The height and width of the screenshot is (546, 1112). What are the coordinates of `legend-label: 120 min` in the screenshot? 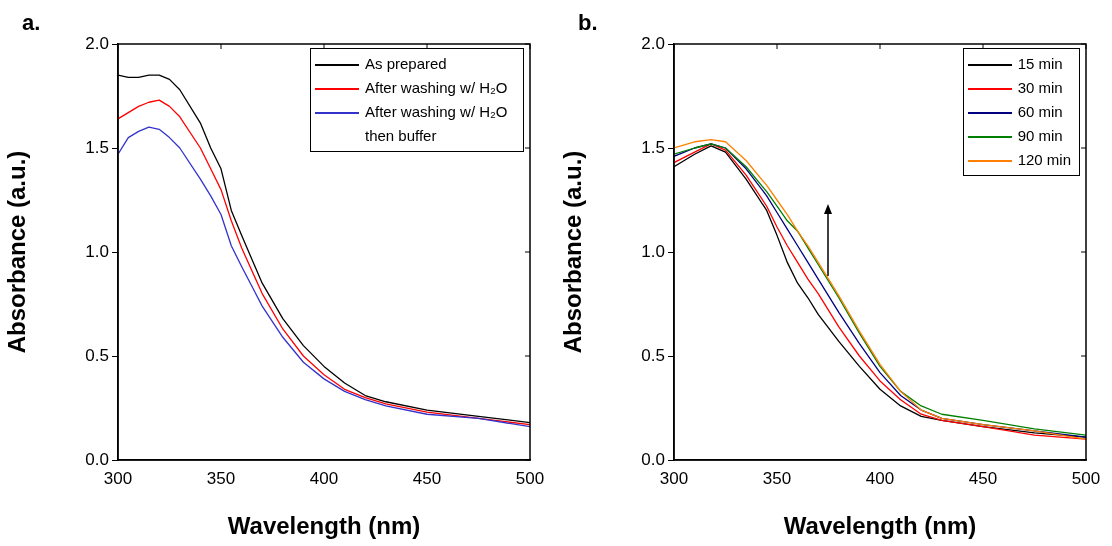 It's located at (1044, 160).